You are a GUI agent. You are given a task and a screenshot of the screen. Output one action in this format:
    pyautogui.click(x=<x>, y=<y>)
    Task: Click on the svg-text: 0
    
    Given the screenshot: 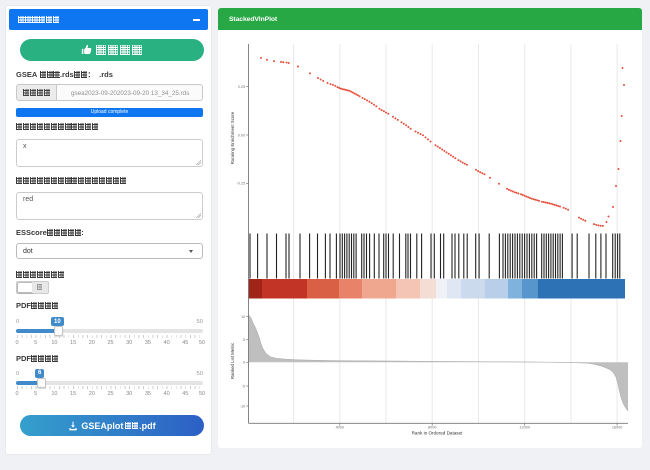 What is the action you would take?
    pyautogui.click(x=244, y=363)
    